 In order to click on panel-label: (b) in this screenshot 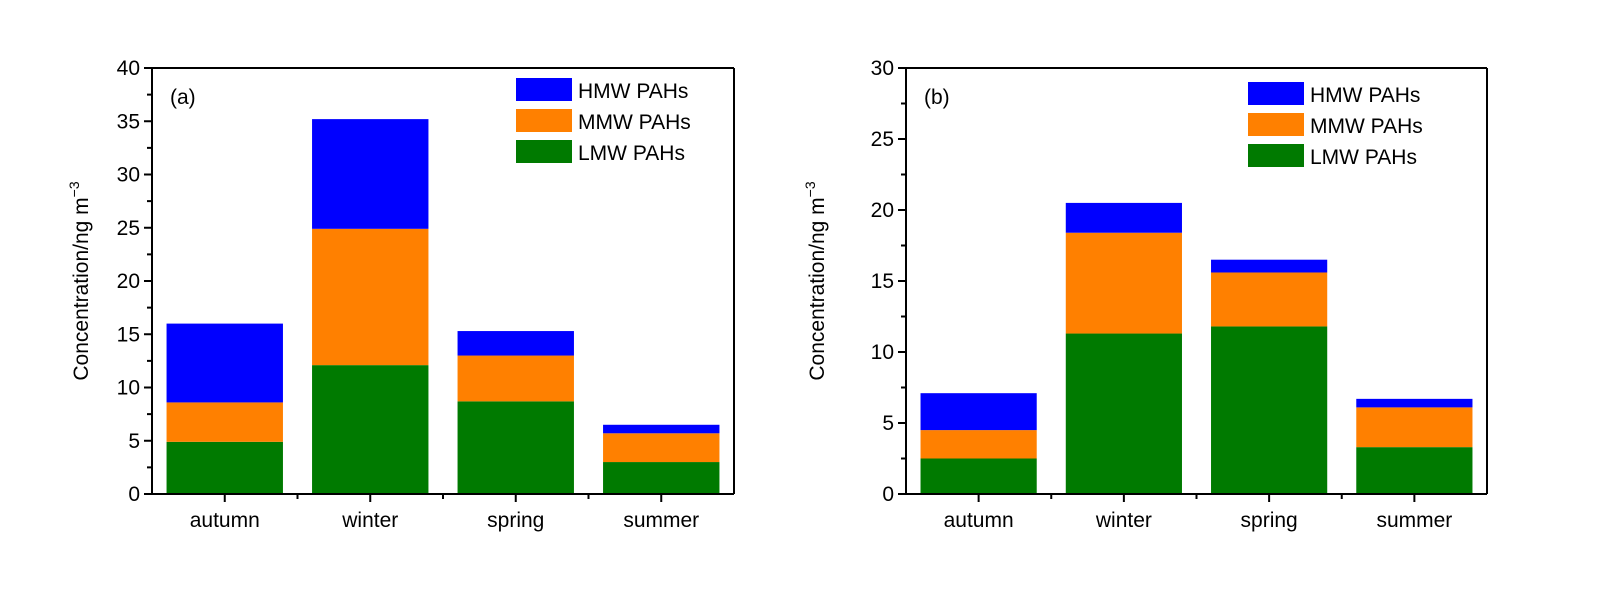, I will do `click(937, 97)`.